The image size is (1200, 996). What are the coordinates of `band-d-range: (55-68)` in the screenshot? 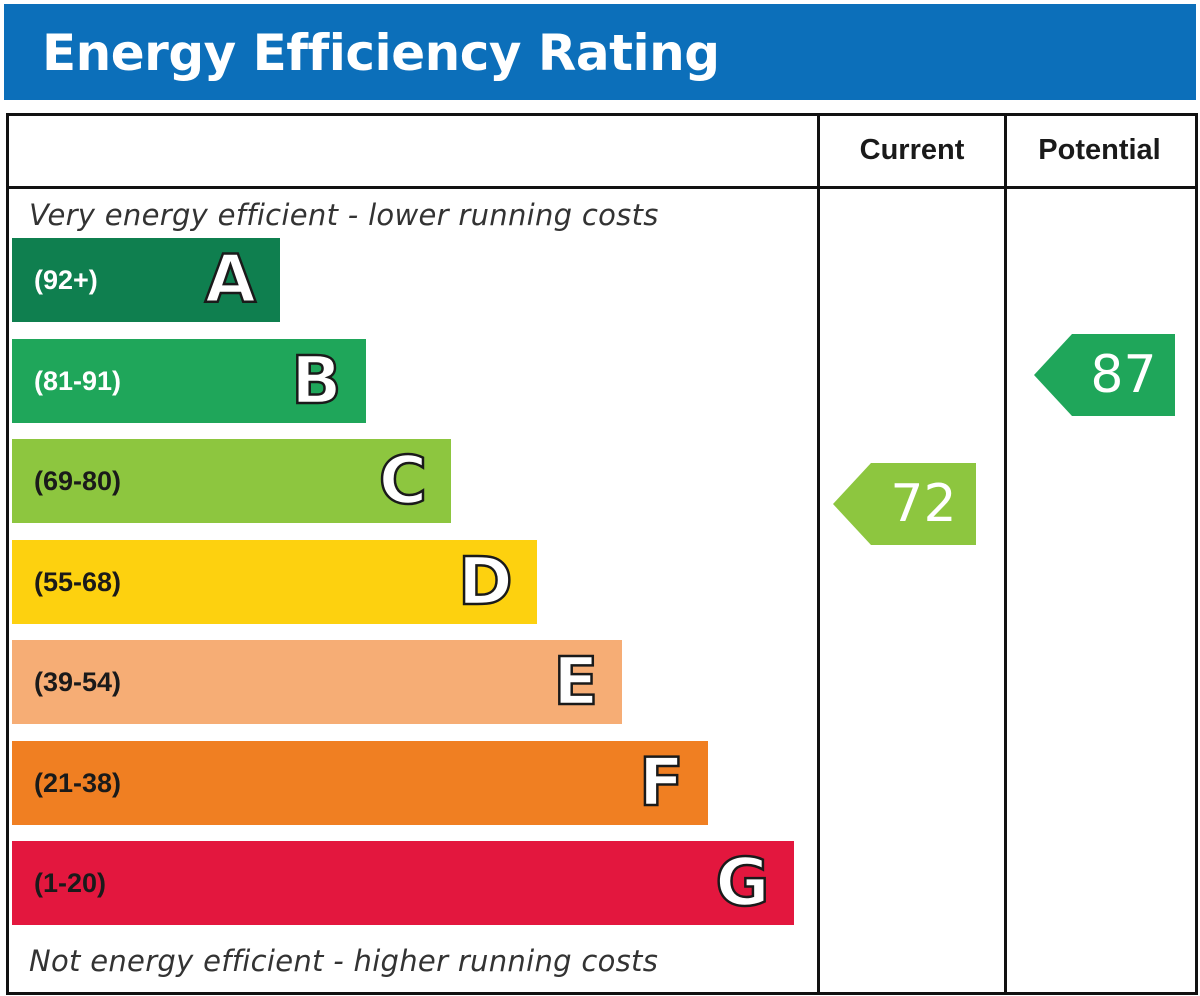 It's located at (78, 581).